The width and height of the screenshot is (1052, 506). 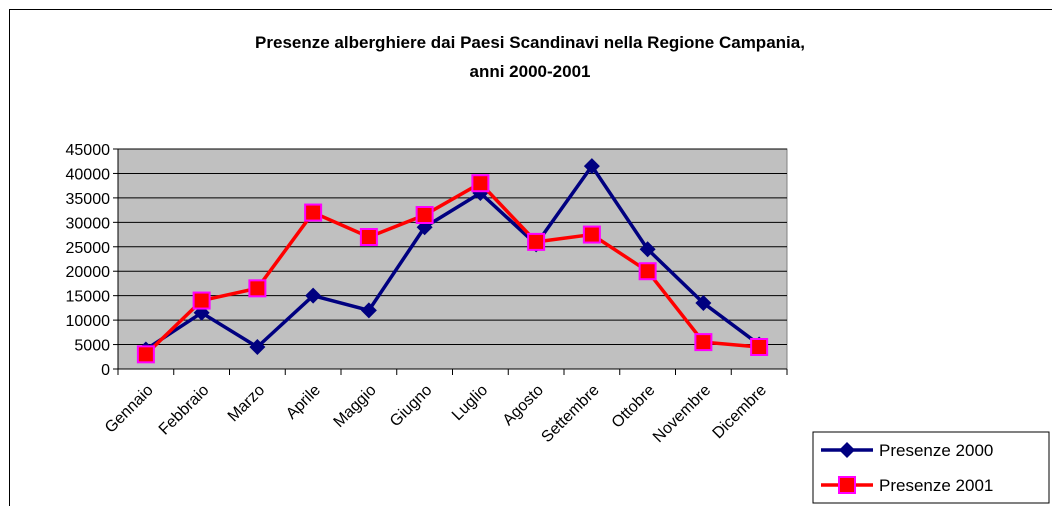 I want to click on y-tick-label: 35000, so click(x=88, y=199).